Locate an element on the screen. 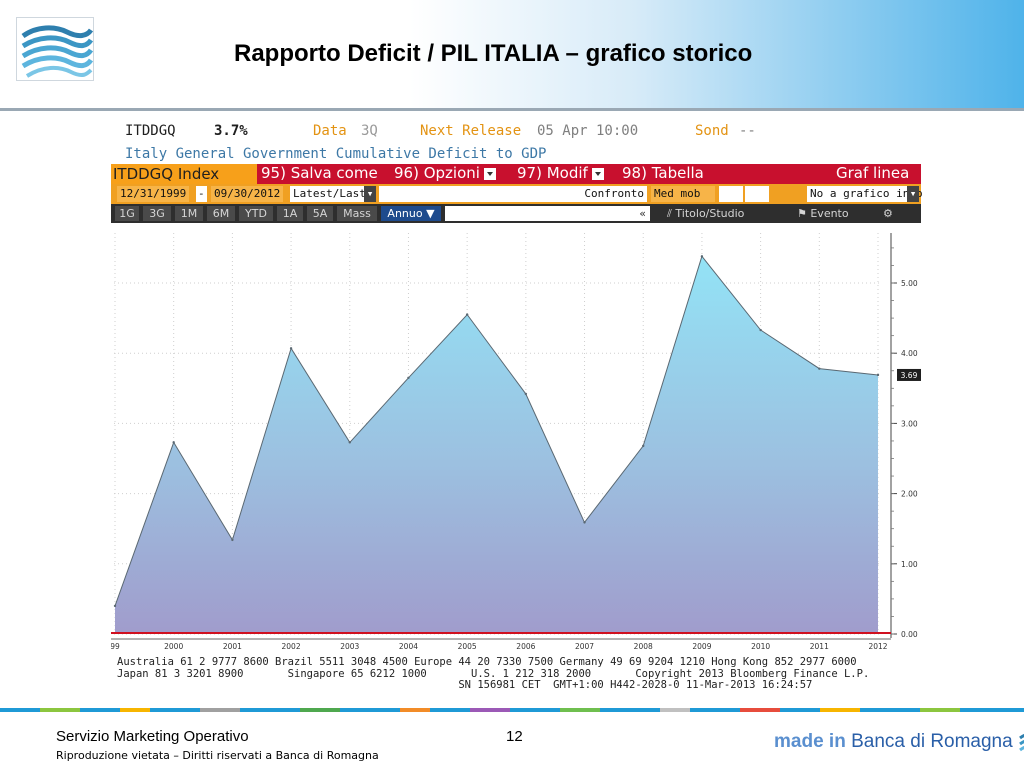 The width and height of the screenshot is (1024, 768). brand-wave-icon is located at coordinates (1021, 742).